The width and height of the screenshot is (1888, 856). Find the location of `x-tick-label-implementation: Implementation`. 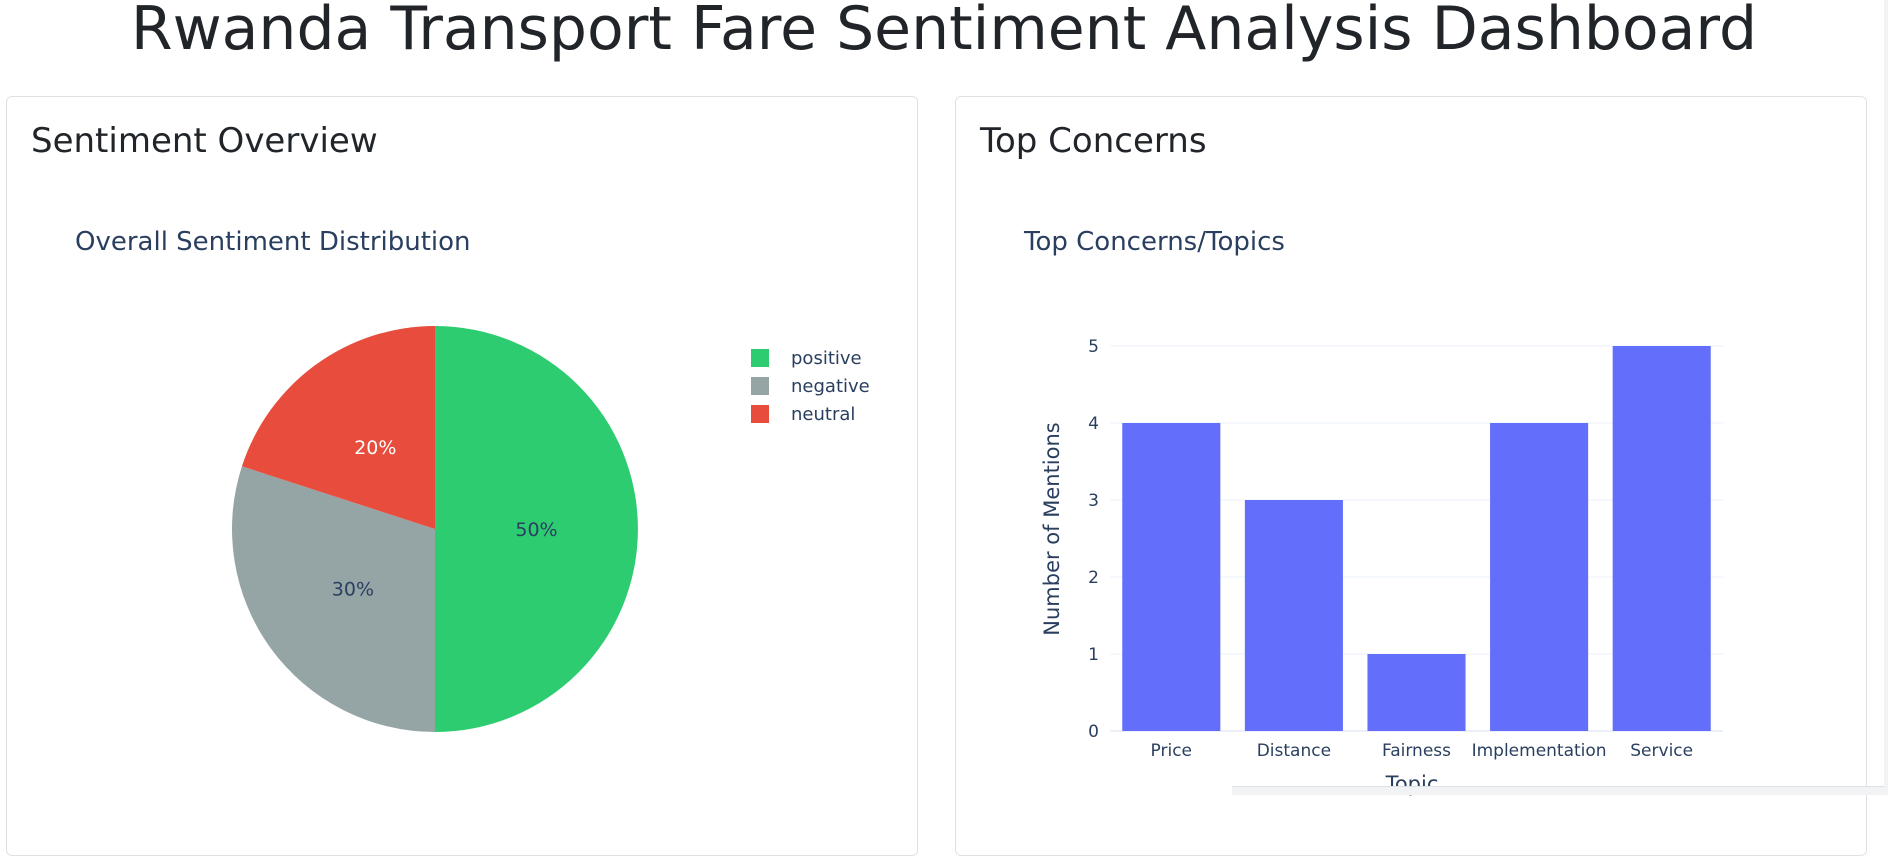

x-tick-label-implementation: Implementation is located at coordinates (1539, 751).